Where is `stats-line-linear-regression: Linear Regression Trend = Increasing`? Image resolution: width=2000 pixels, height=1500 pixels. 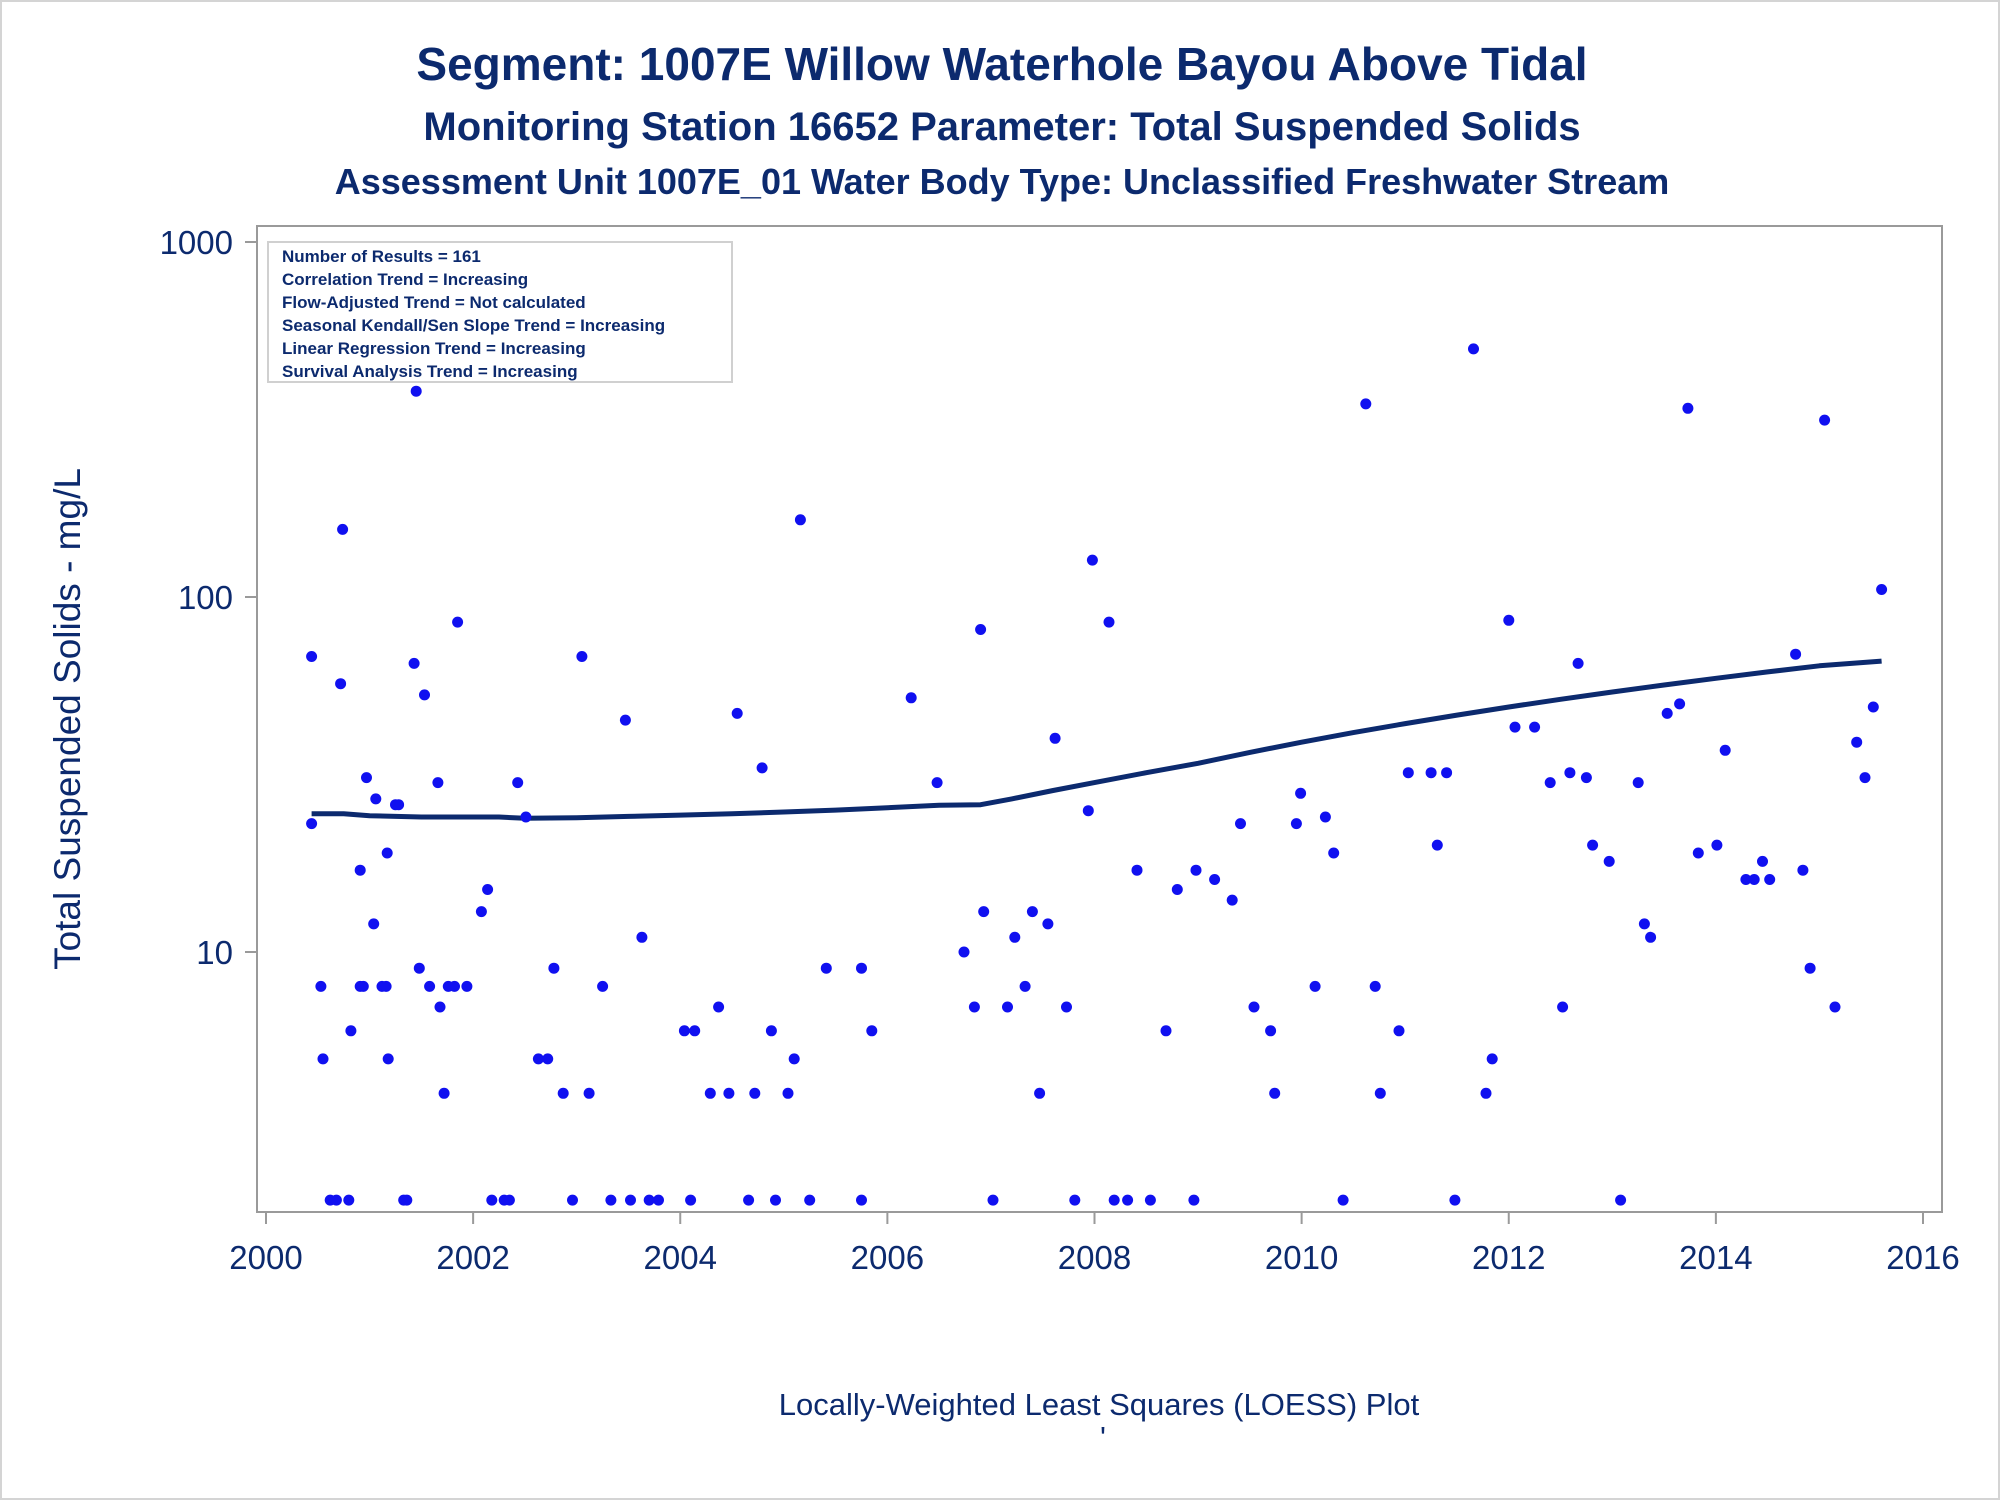 stats-line-linear-regression: Linear Regression Trend = Increasing is located at coordinates (434, 348).